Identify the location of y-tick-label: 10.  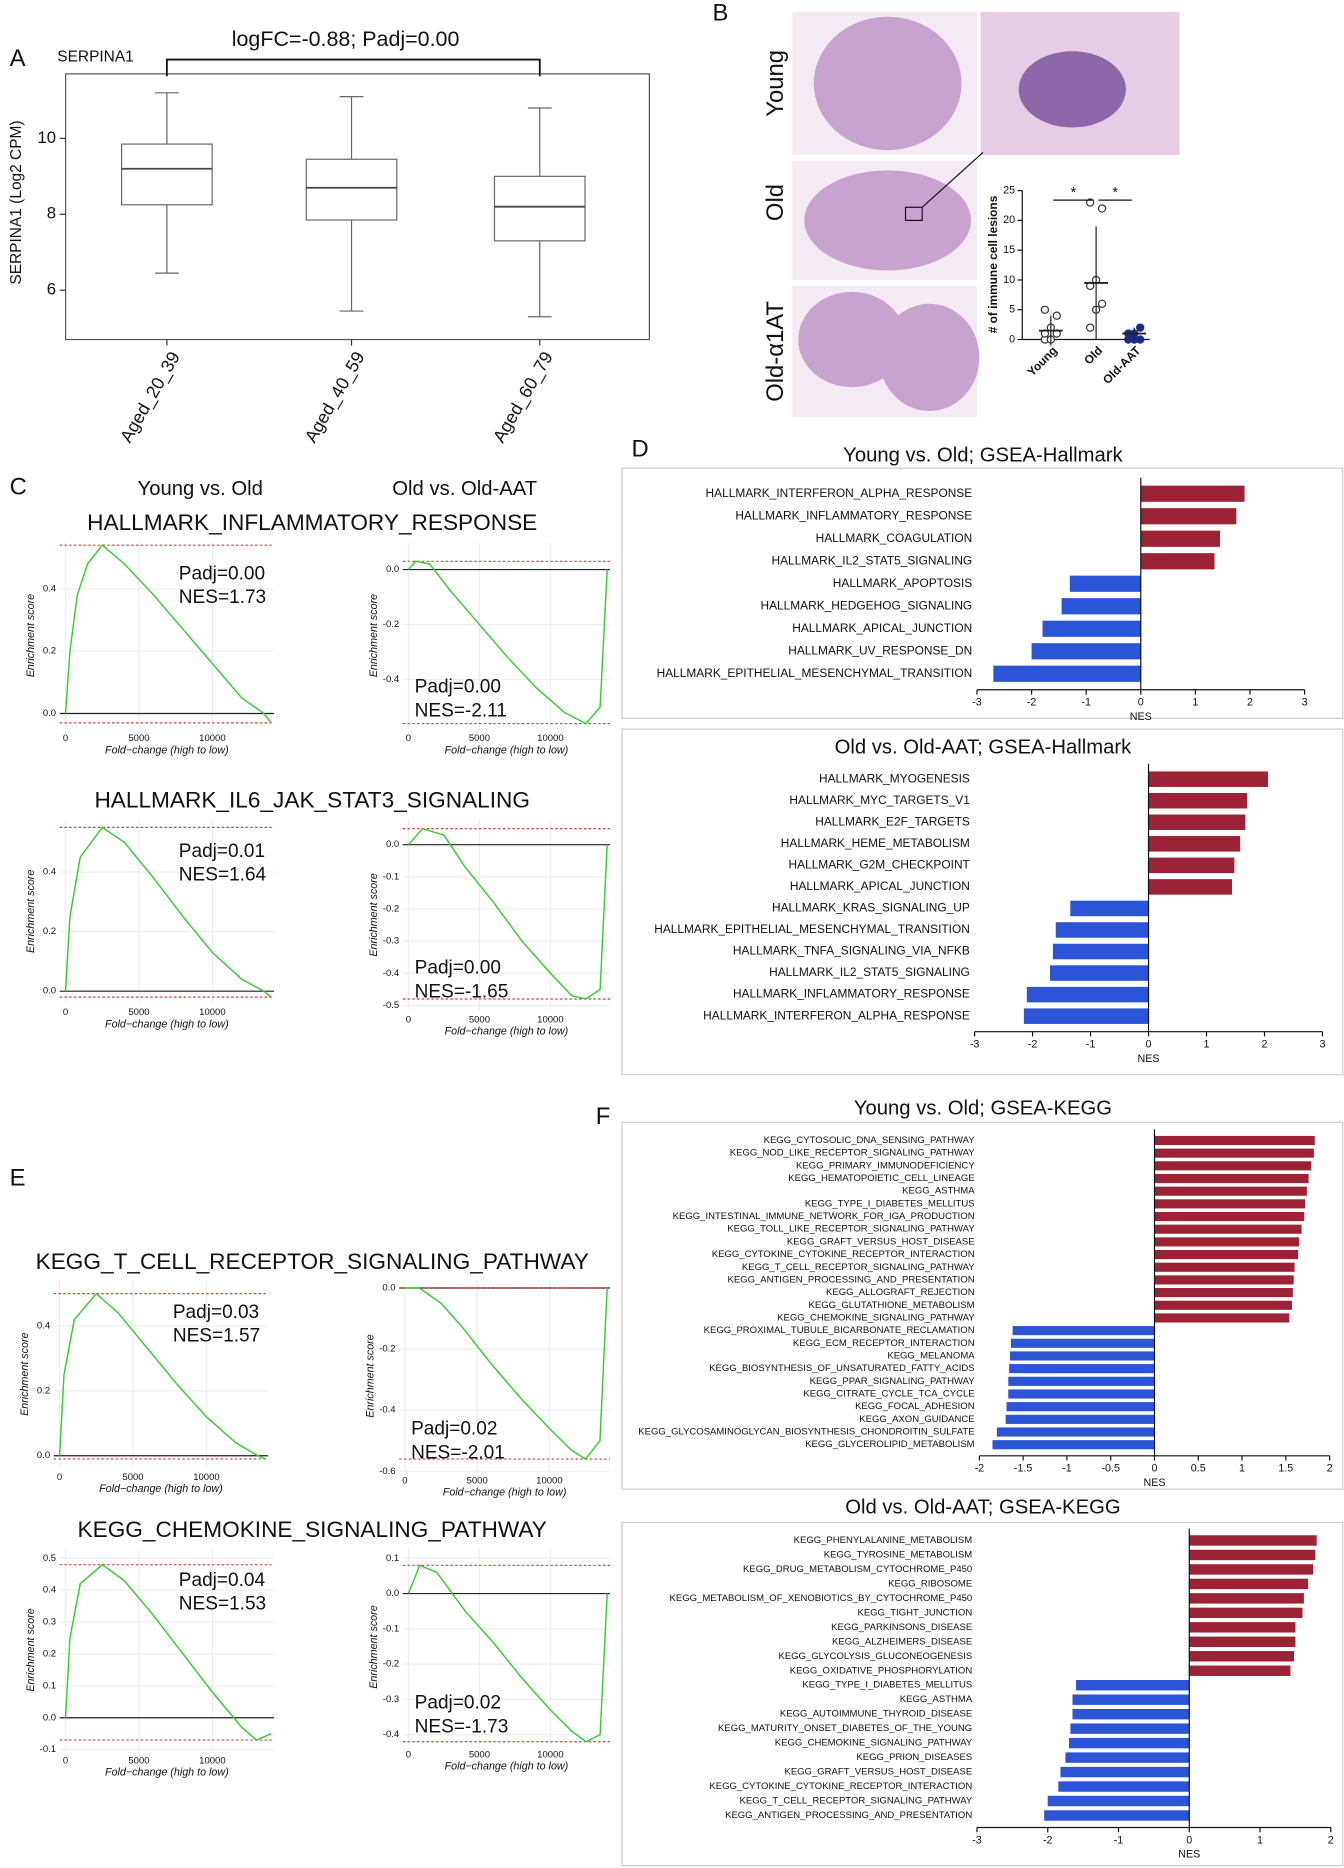
(1009, 280).